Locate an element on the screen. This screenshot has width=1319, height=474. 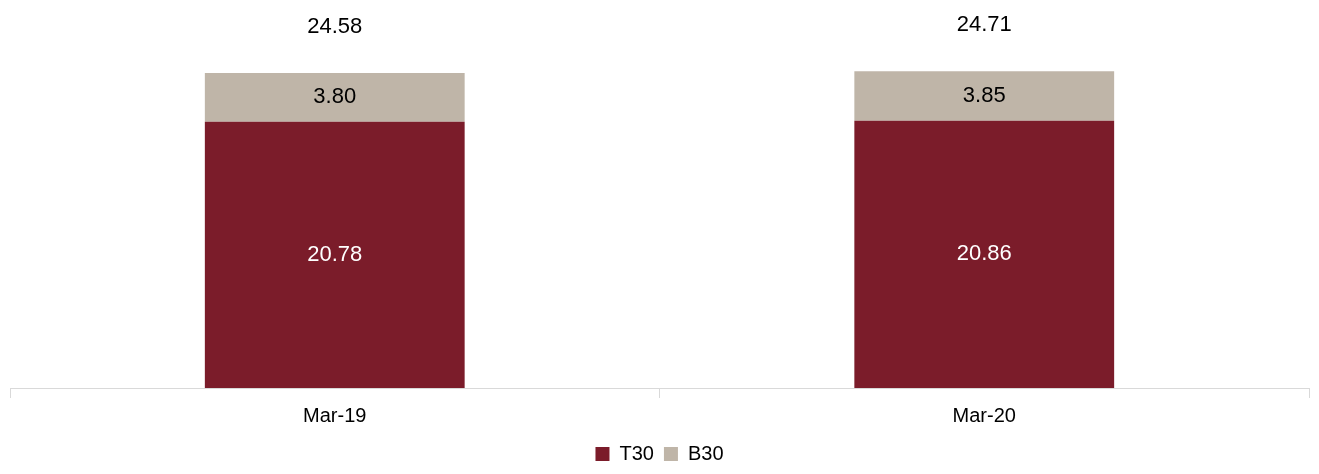
data-label: 20.86 is located at coordinates (984, 253).